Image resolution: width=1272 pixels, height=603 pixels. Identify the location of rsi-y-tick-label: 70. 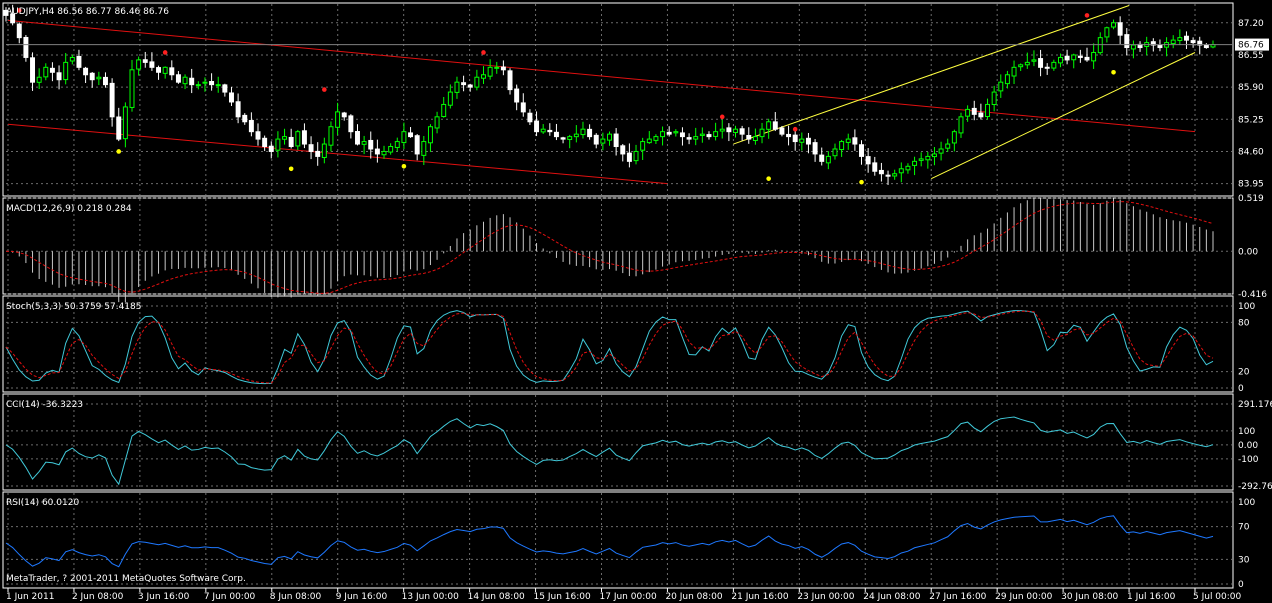
(1244, 528).